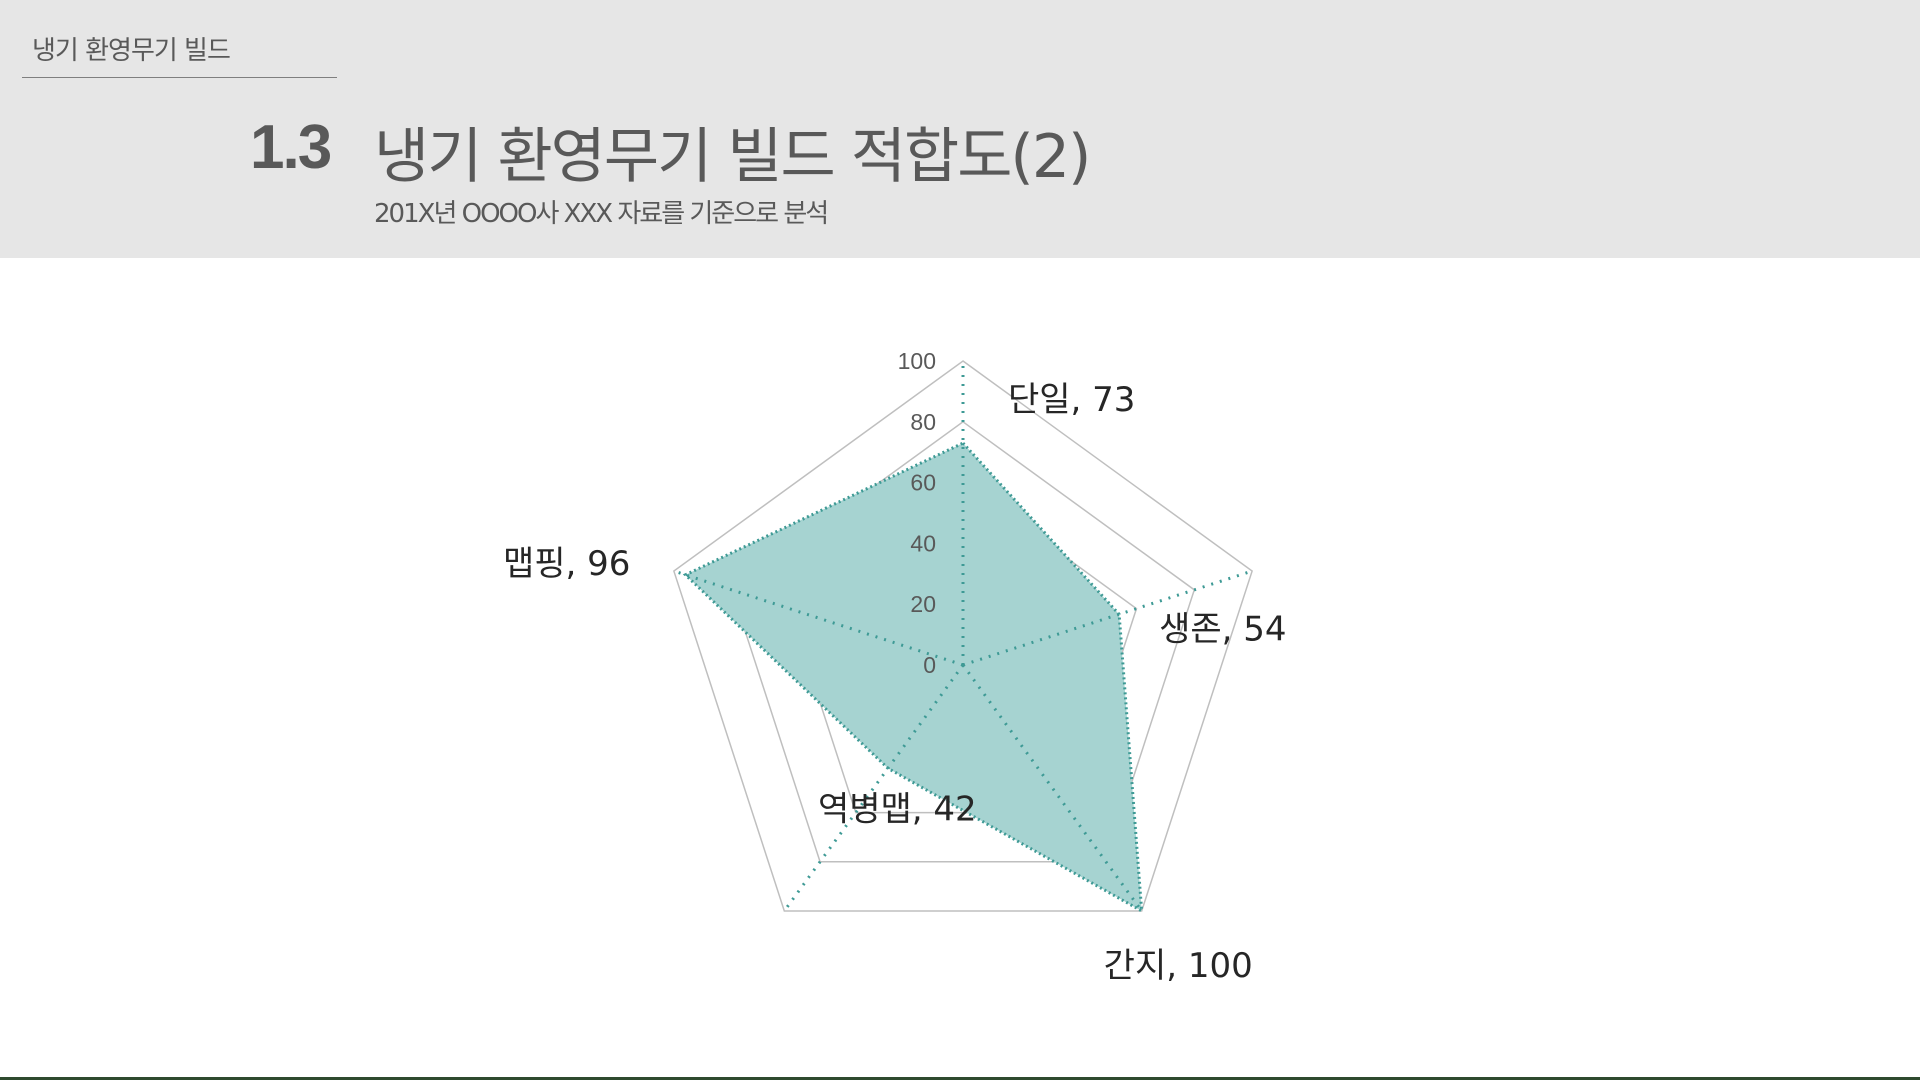 This screenshot has height=1080, width=1920. What do you see at coordinates (929, 665) in the screenshot?
I see `tick-label-0: 0` at bounding box center [929, 665].